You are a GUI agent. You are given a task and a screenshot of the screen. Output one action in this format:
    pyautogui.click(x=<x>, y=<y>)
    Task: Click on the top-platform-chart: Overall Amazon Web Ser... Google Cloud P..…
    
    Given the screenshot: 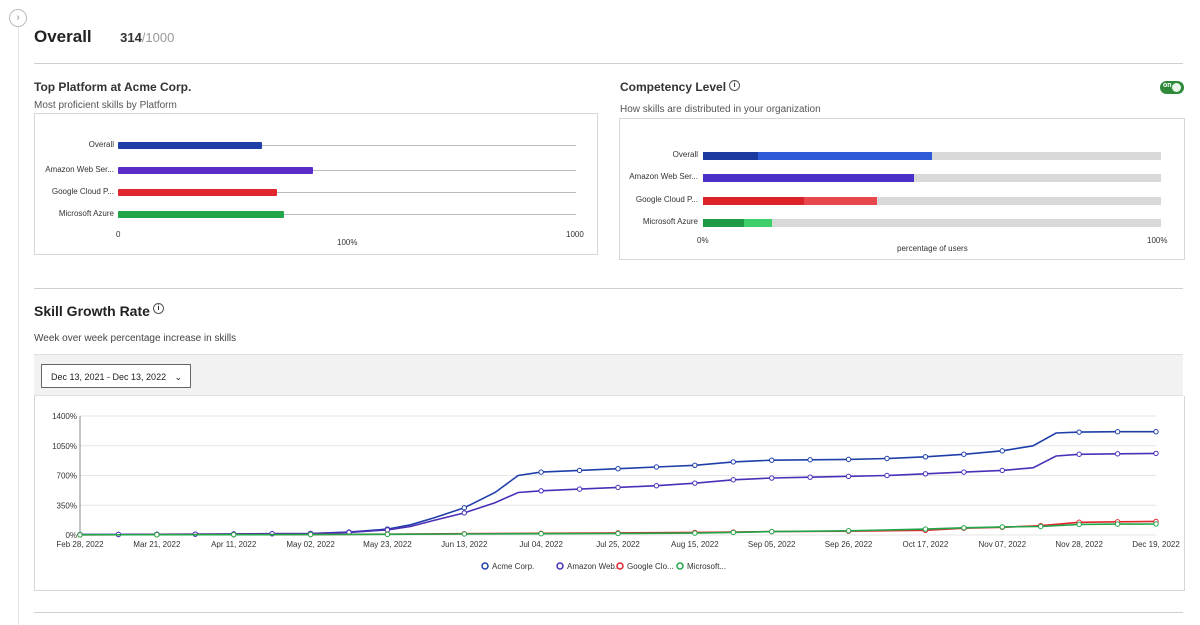 What is the action you would take?
    pyautogui.click(x=316, y=184)
    